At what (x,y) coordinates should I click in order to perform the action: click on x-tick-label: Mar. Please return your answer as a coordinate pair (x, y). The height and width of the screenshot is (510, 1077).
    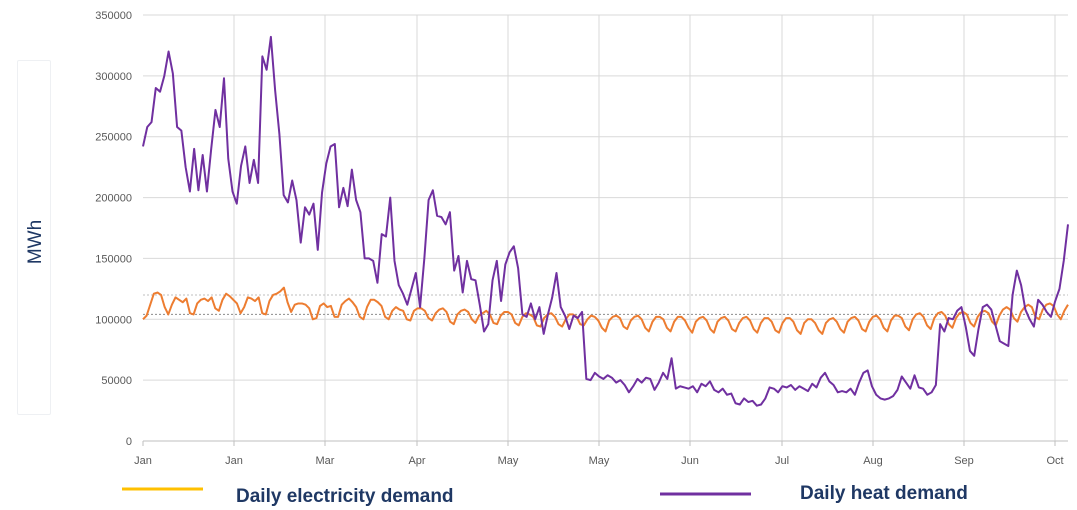
    Looking at the image, I should click on (325, 461).